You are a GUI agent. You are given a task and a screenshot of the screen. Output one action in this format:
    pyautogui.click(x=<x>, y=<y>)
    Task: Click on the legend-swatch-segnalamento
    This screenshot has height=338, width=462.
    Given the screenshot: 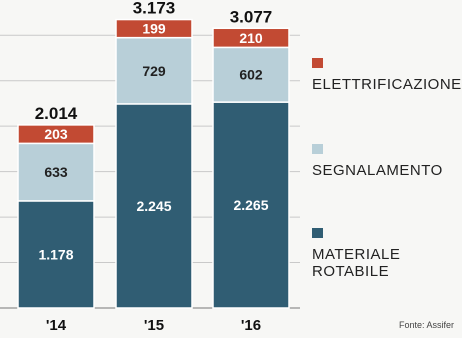 What is the action you would take?
    pyautogui.click(x=317, y=149)
    